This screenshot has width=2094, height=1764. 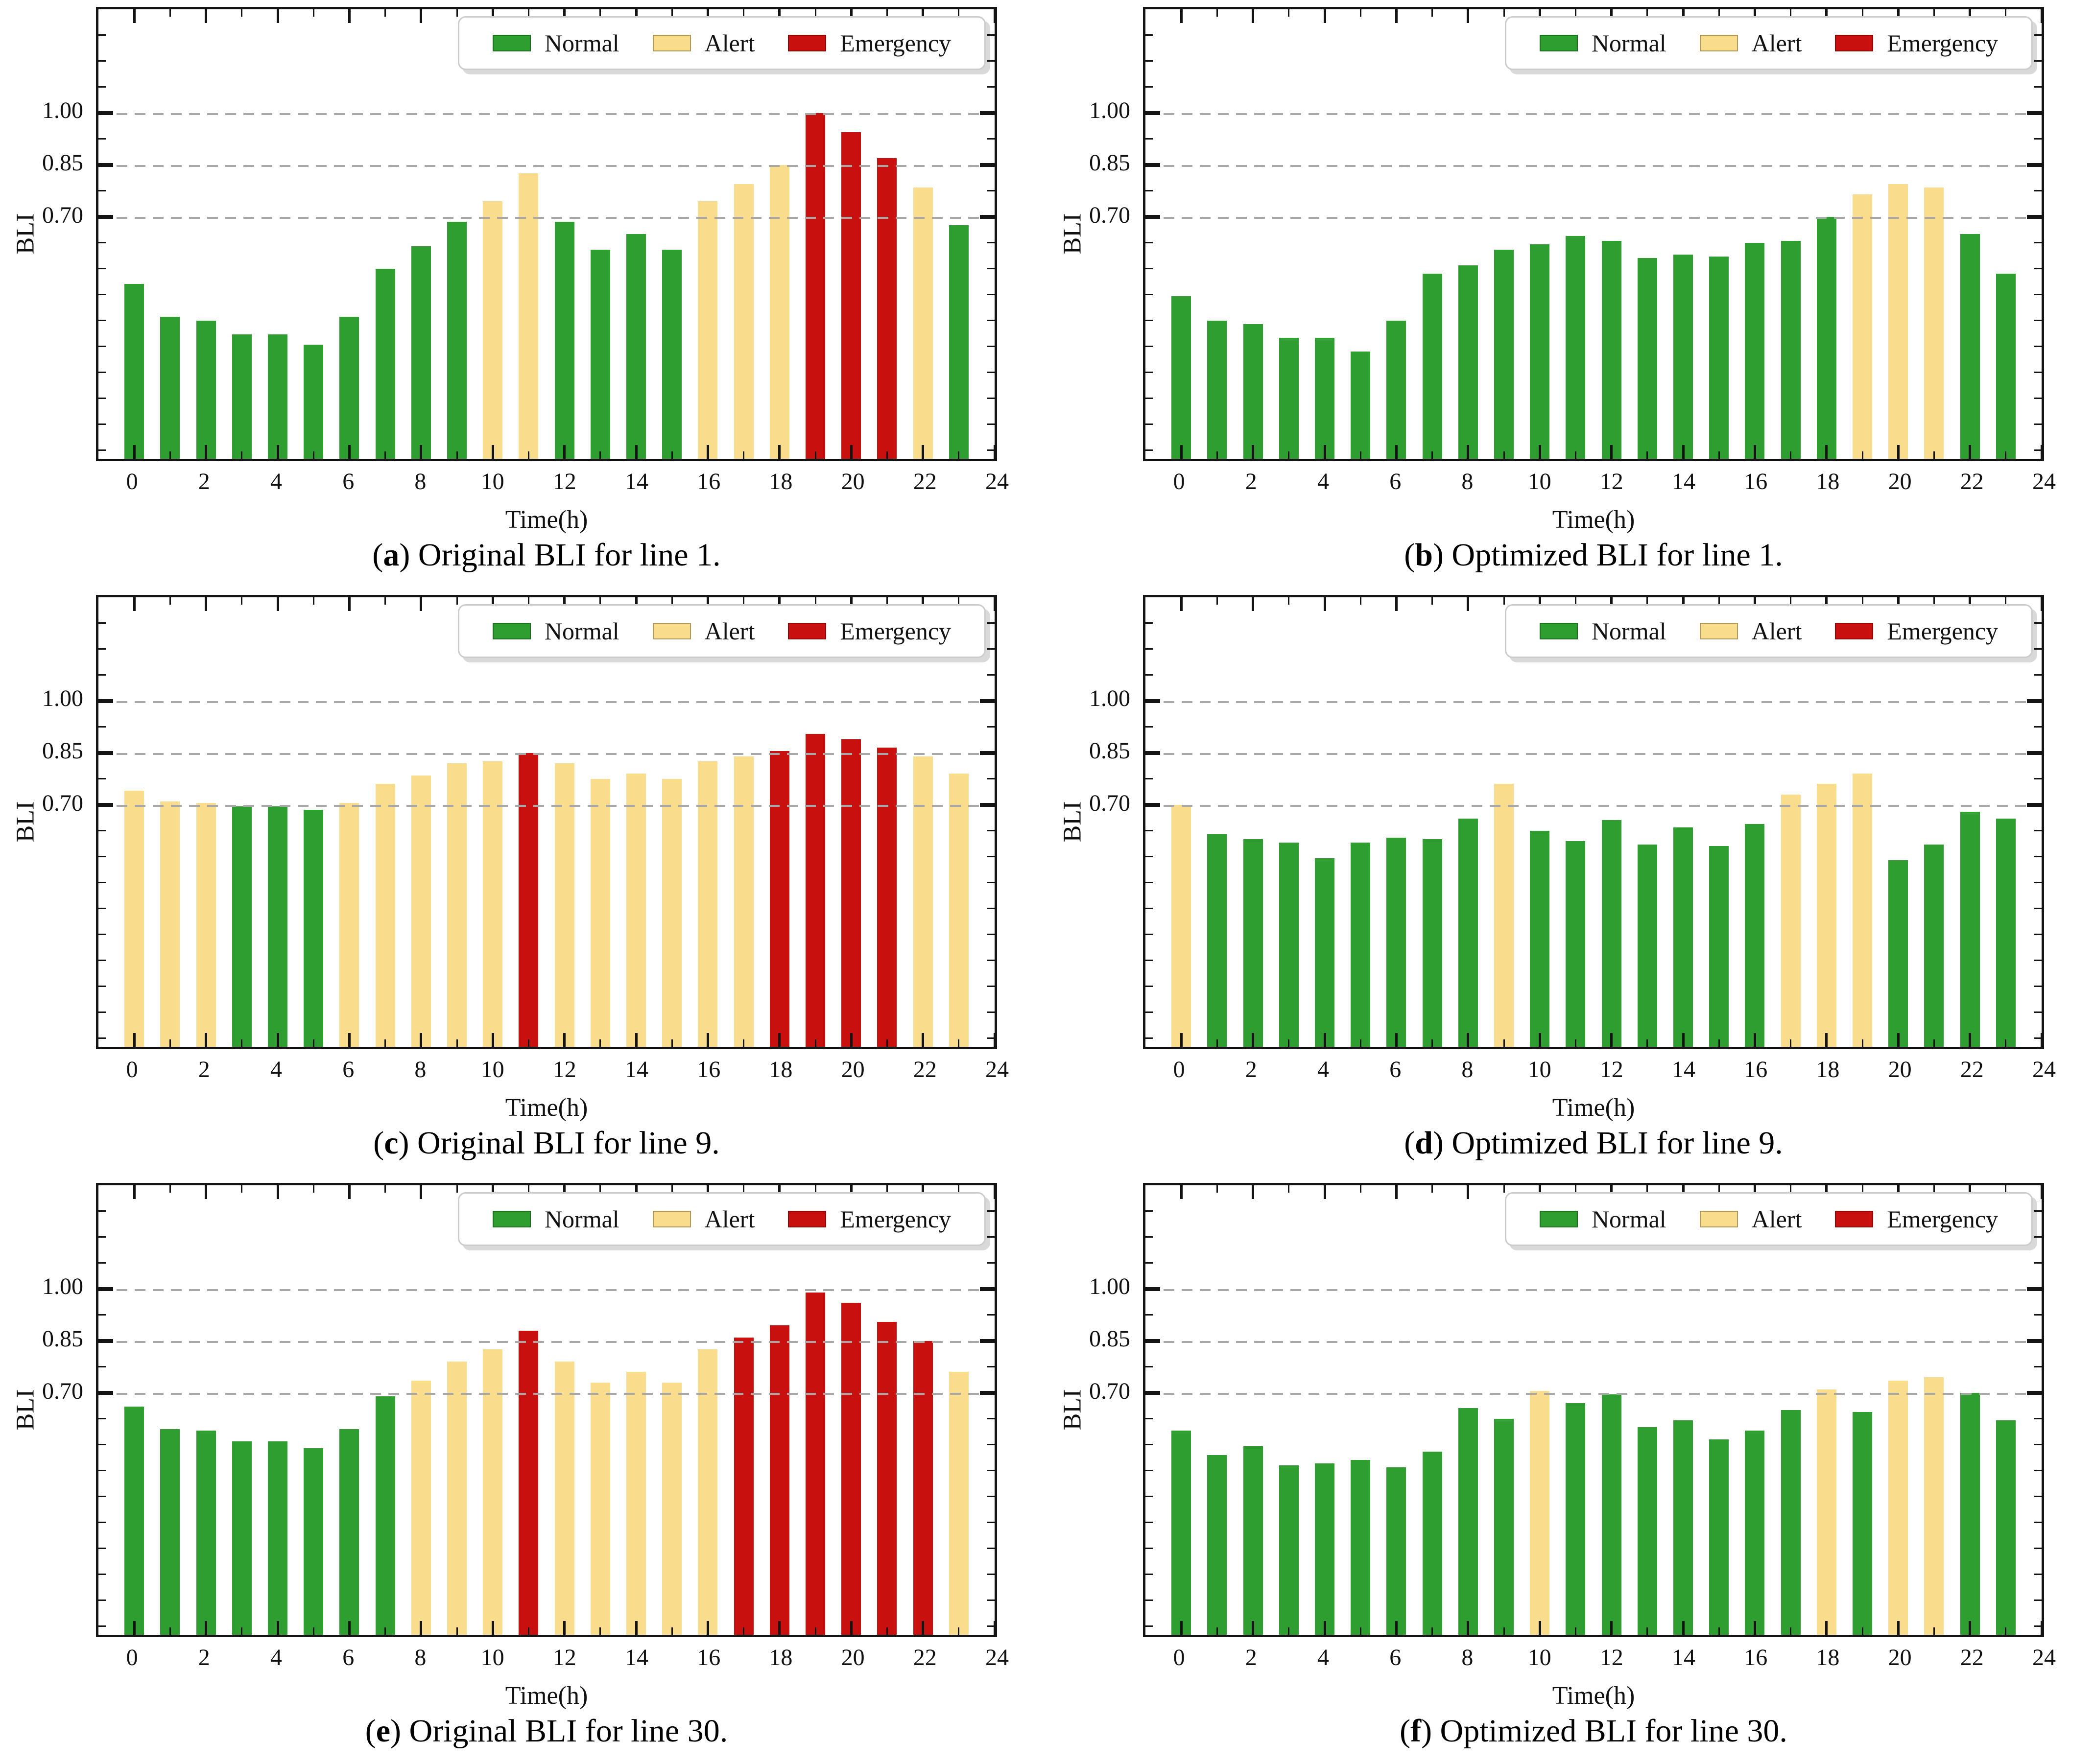 What do you see at coordinates (132, 481) in the screenshot?
I see `x-tick-label-0: 0` at bounding box center [132, 481].